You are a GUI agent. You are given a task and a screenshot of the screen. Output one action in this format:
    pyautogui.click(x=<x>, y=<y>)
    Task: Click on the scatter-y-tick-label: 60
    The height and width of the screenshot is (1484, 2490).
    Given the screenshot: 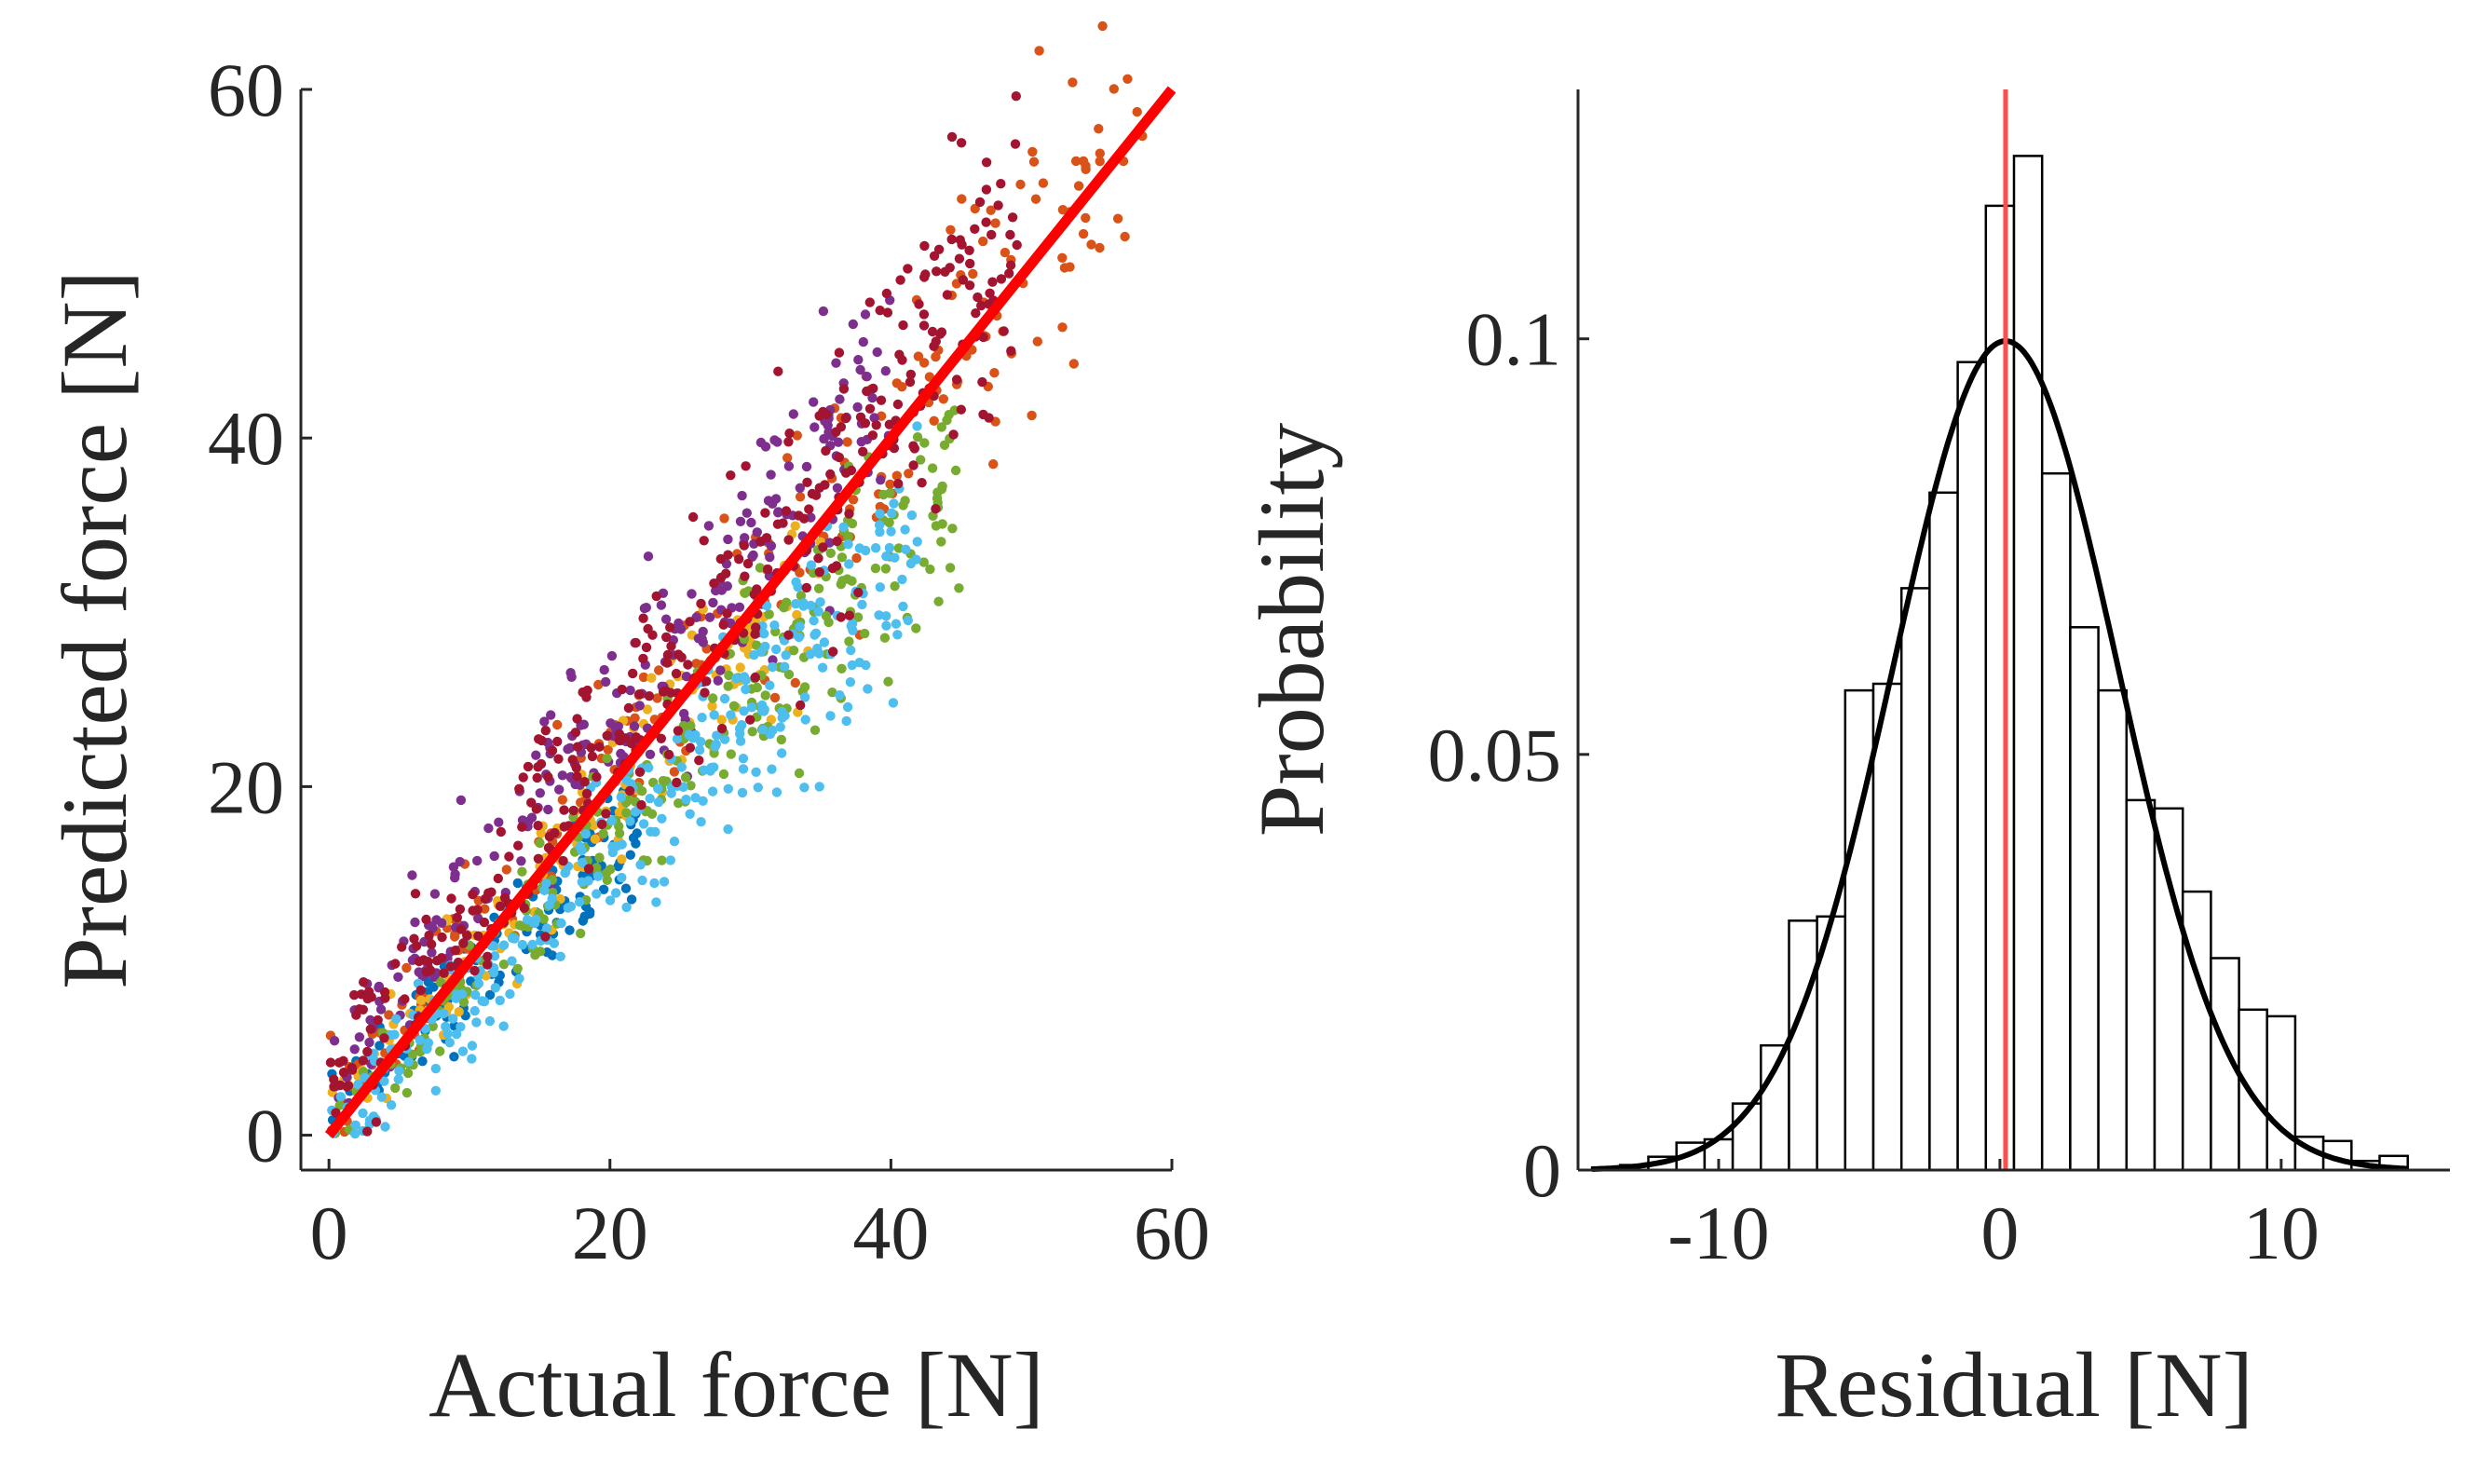 What is the action you would take?
    pyautogui.click(x=246, y=90)
    